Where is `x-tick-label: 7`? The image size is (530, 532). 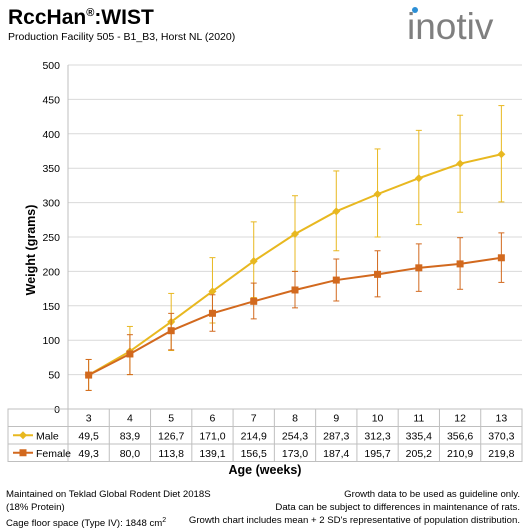 x-tick-label: 7 is located at coordinates (254, 419).